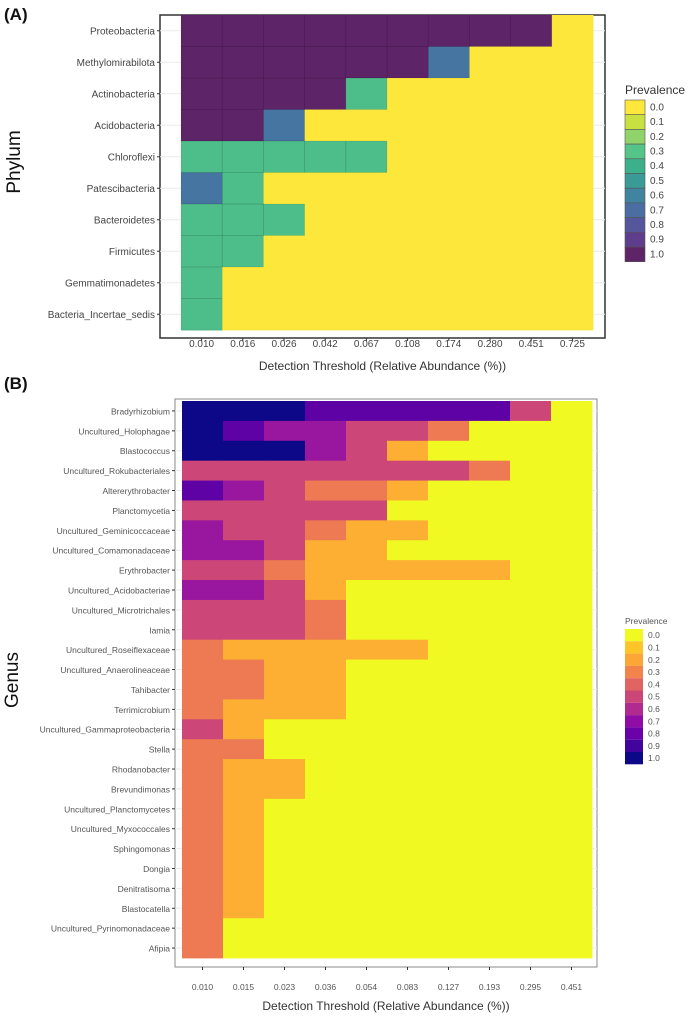 The image size is (691, 1016). Describe the element at coordinates (141, 511) in the screenshot. I see `y-tick-label: Planctomycetia` at that location.